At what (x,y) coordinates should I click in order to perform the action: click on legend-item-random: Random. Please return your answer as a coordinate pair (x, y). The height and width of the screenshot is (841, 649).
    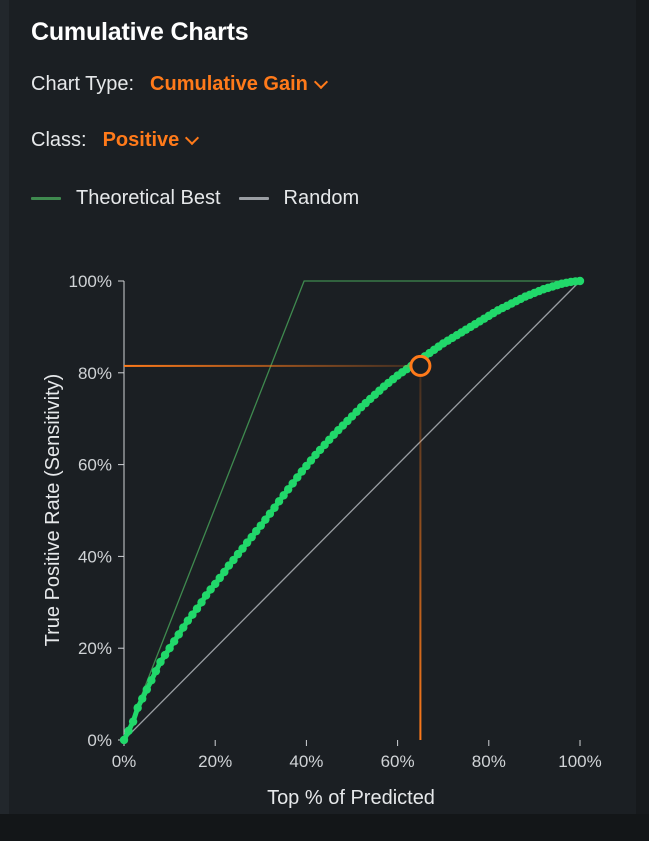
    Looking at the image, I should click on (299, 198).